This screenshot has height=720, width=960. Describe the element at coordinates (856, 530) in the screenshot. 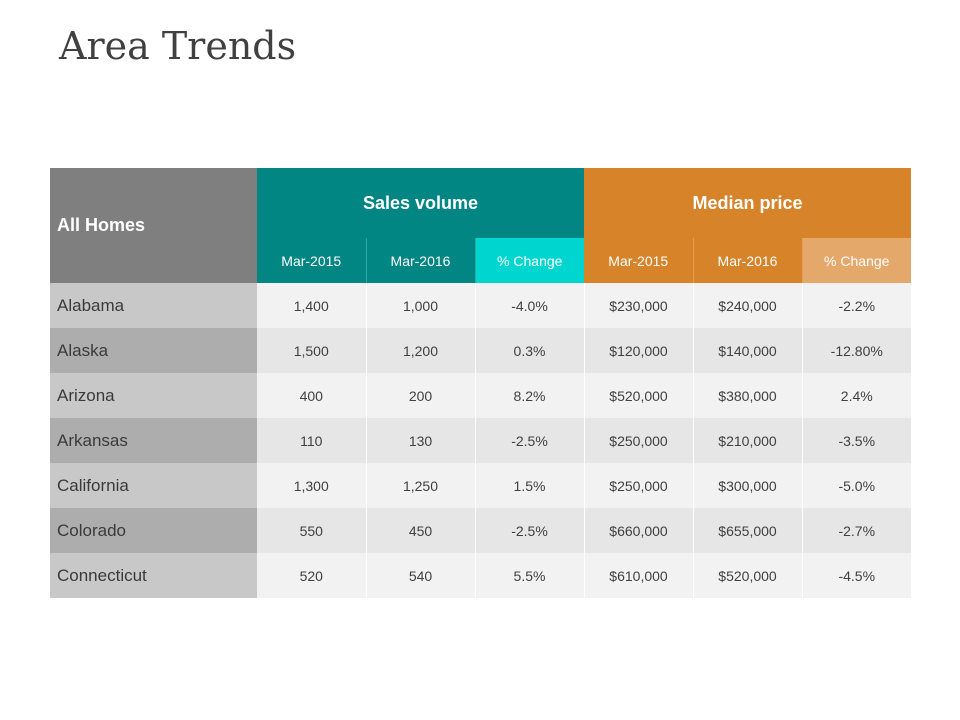

I see `value-cell: -2.7%` at that location.